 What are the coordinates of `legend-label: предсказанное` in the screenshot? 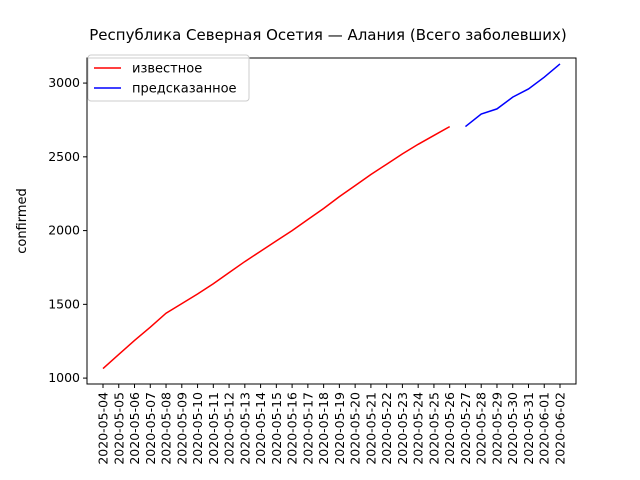 It's located at (184, 89).